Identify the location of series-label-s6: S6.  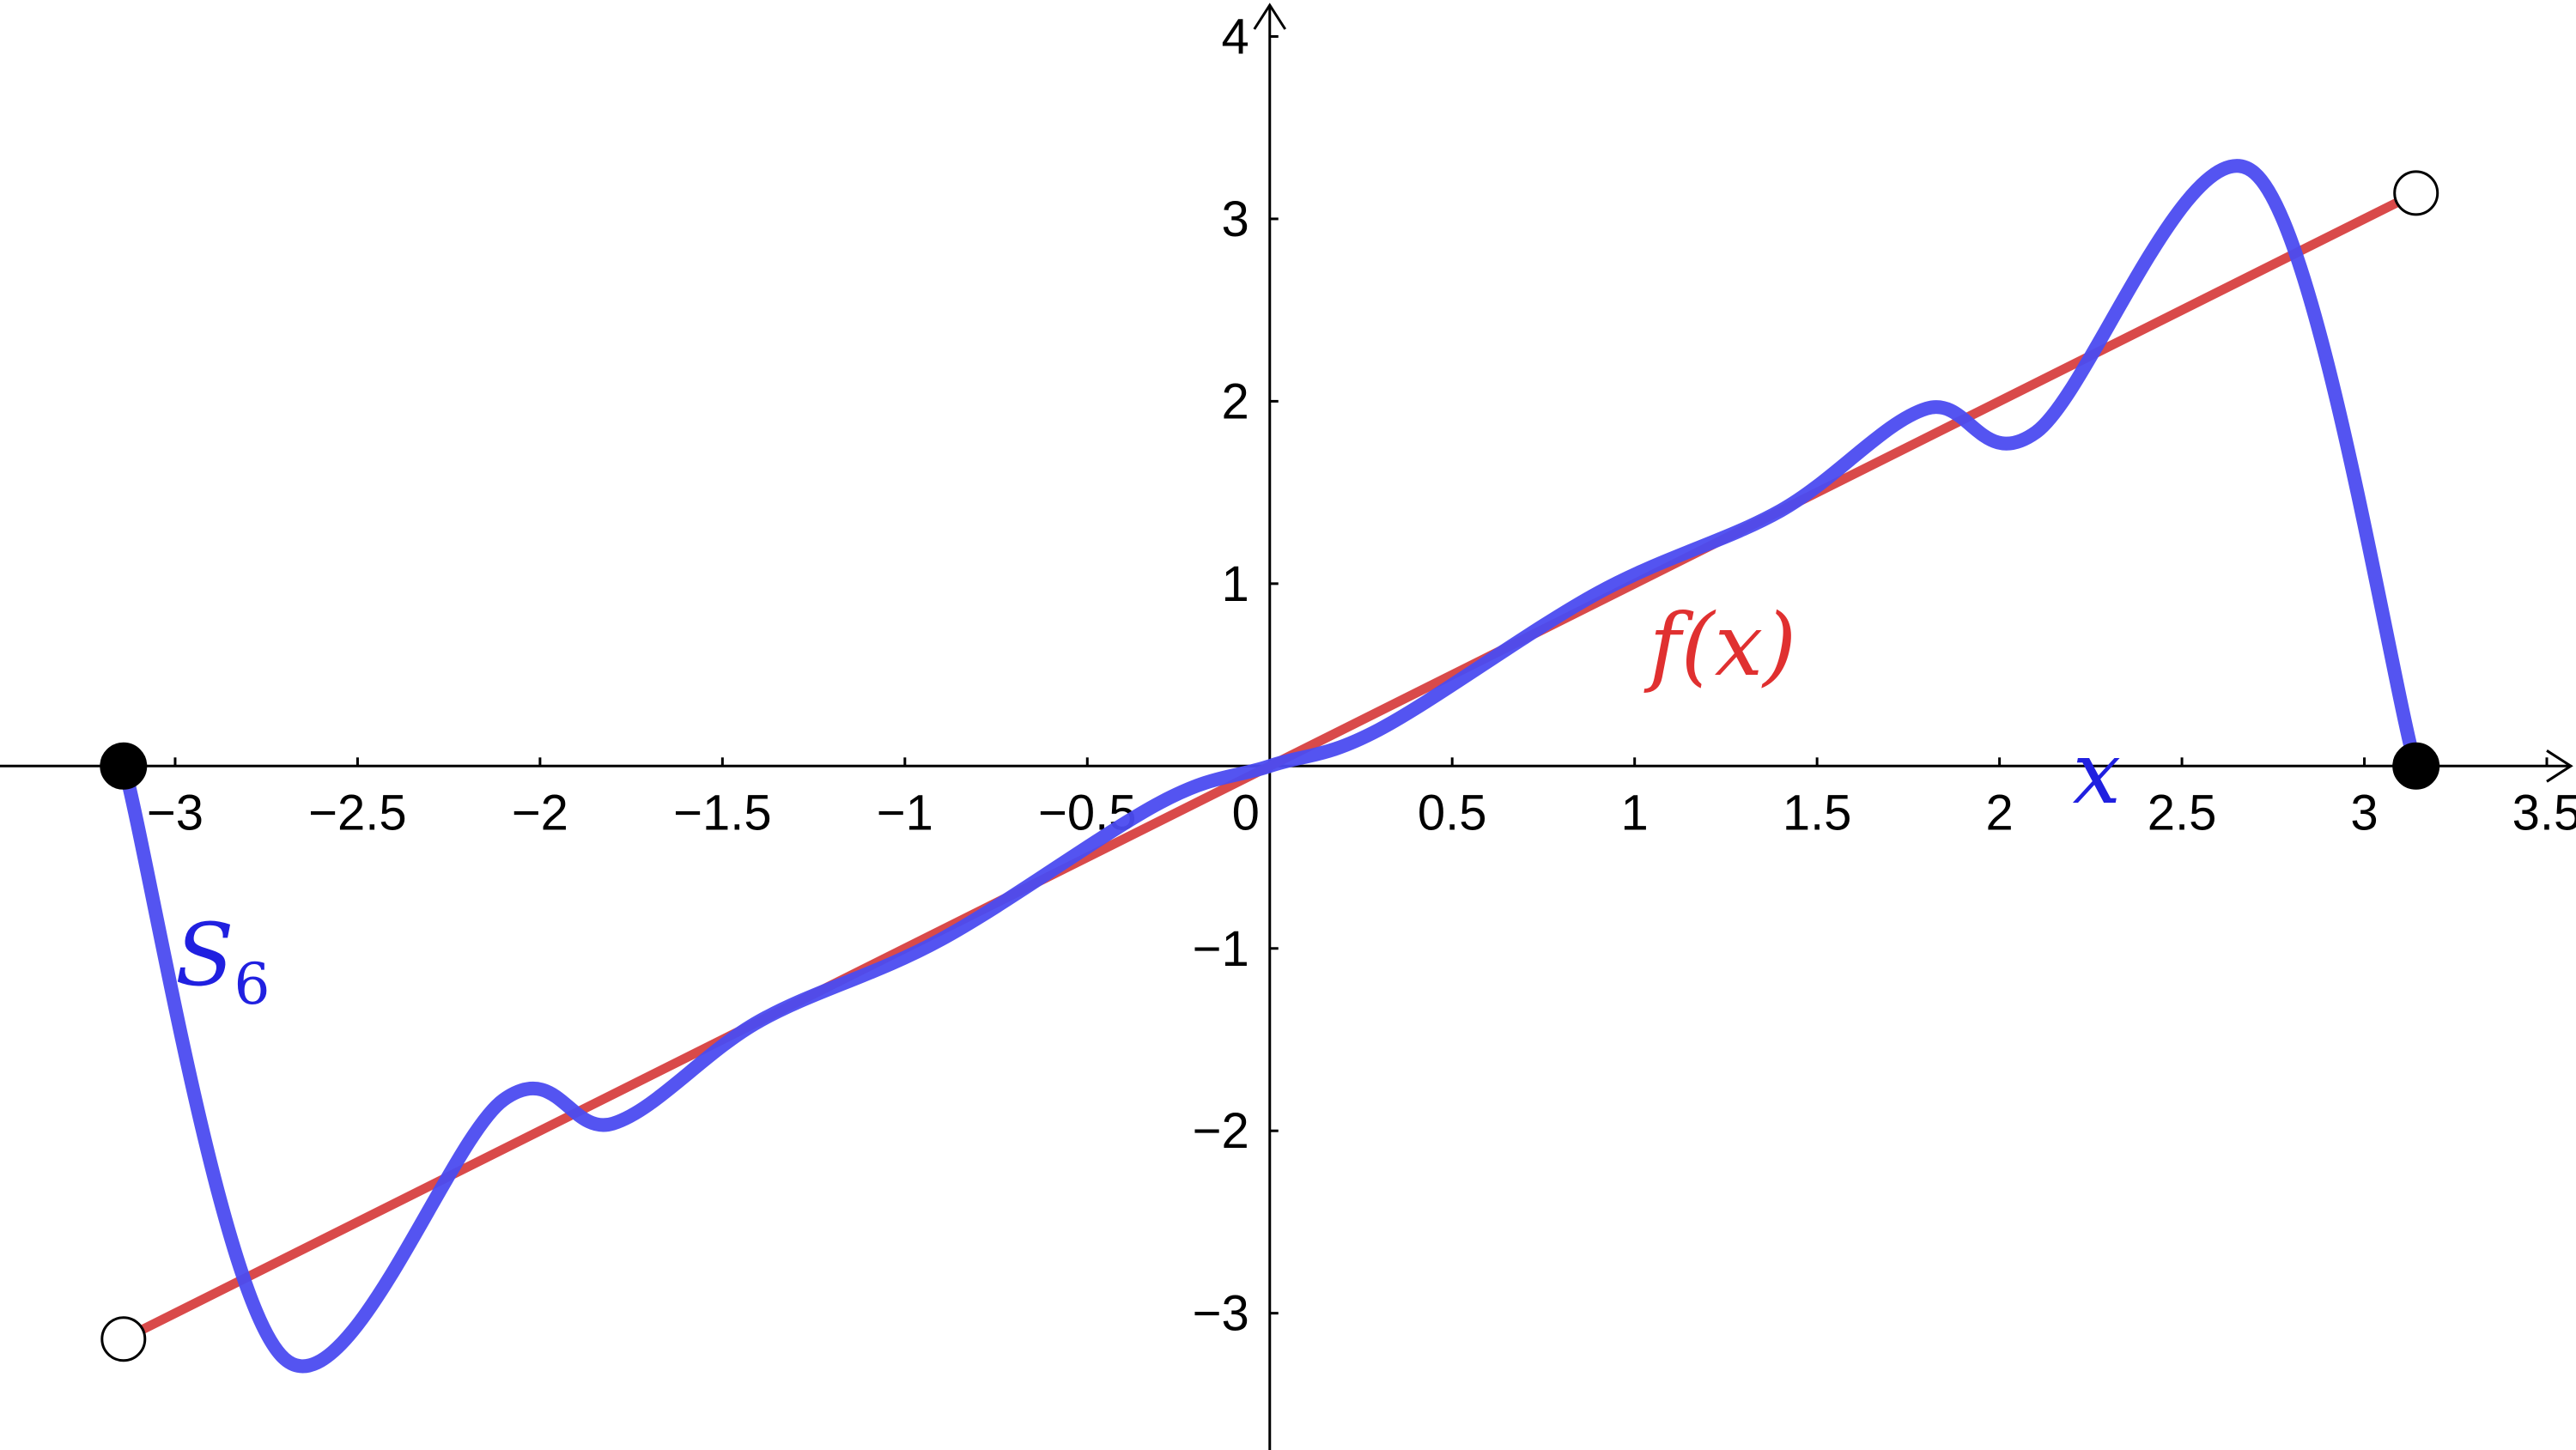
(222, 961).